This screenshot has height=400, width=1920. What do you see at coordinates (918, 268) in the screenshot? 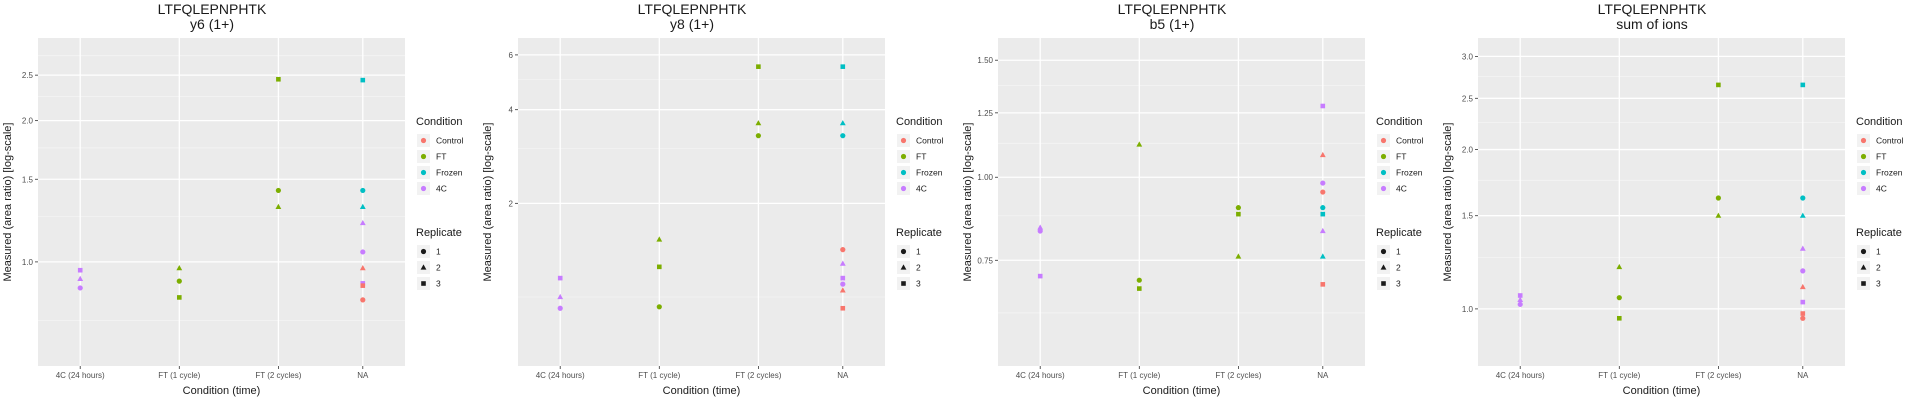
I see `legend-replicate-label: 2` at bounding box center [918, 268].